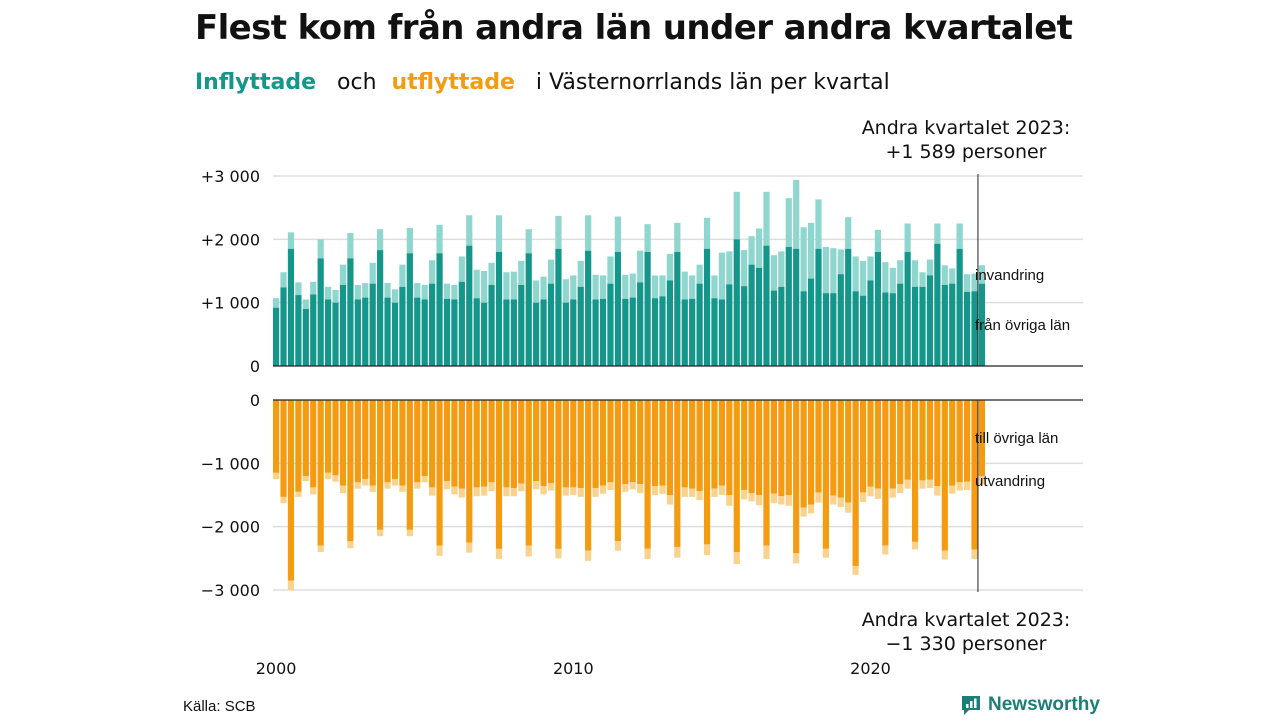  I want to click on series-label-fran-ovriga-lan: från övriga län, so click(1022, 325).